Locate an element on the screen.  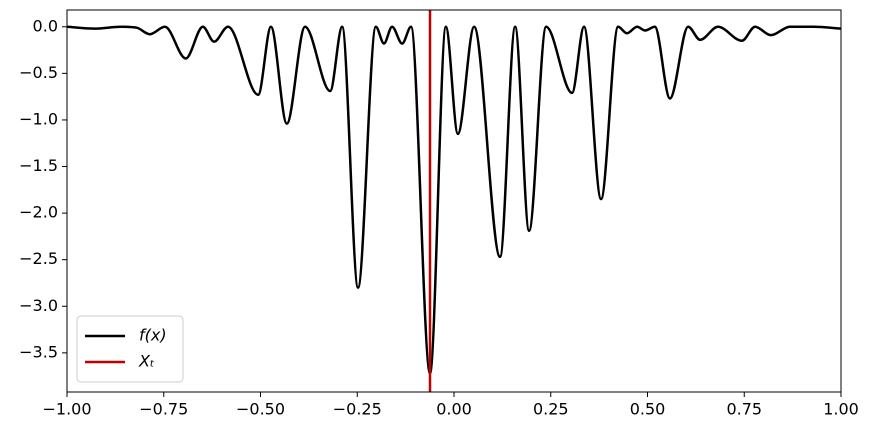
legend-label: f(x) is located at coordinates (153, 335).